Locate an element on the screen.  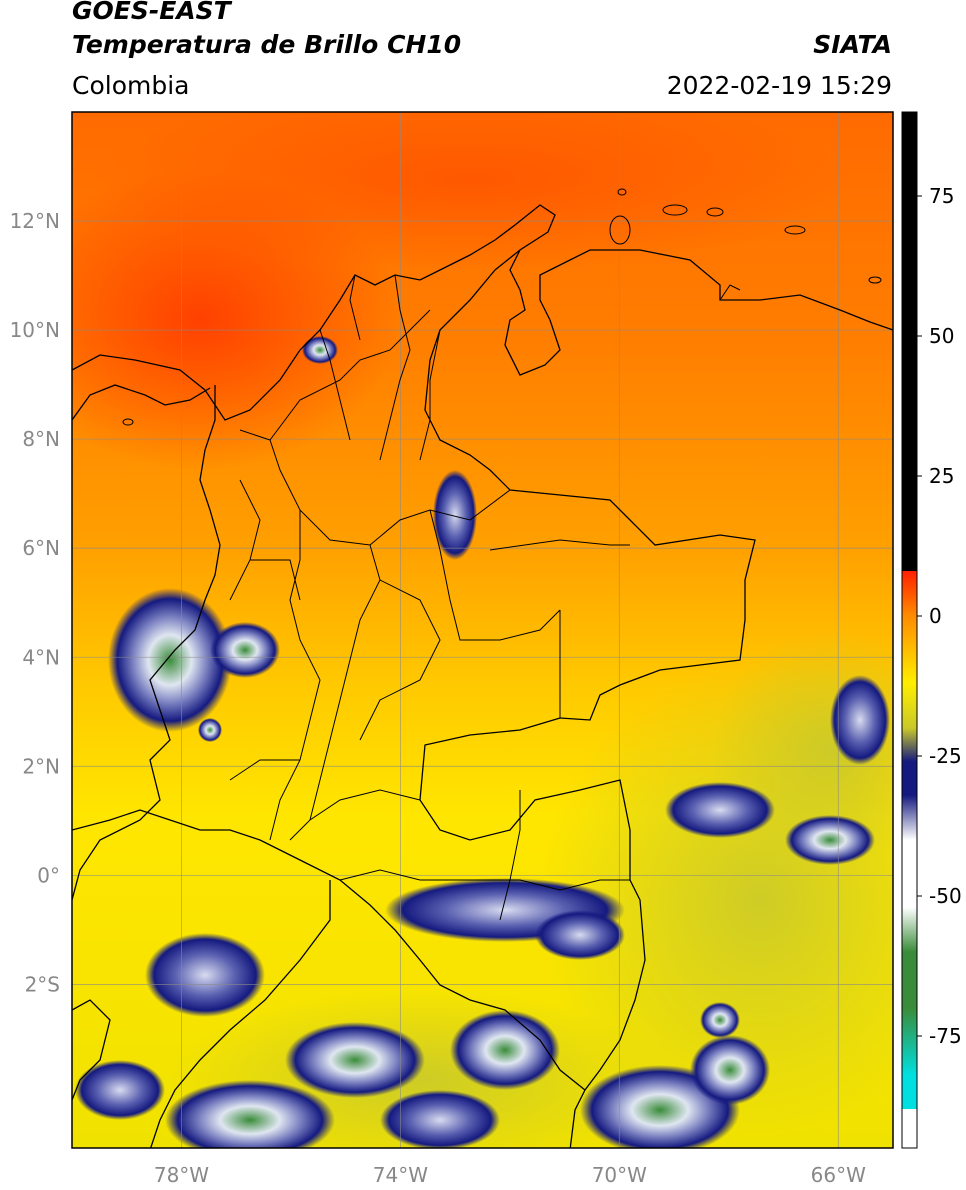
lat-tick-label: 12°N is located at coordinates (35, 221).